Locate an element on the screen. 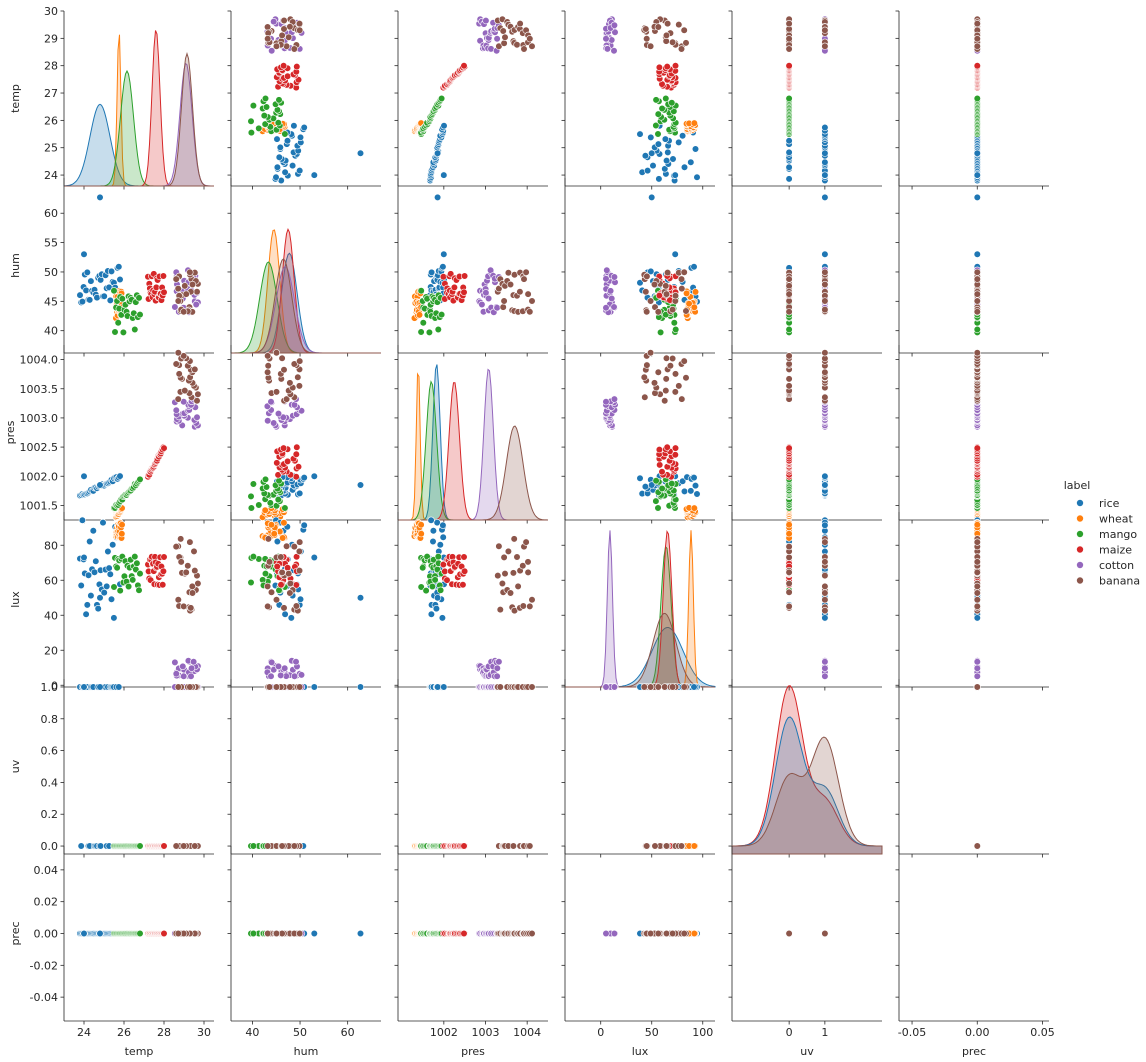 Image resolution: width=1146 pixels, height=1062 pixels. y-tick-label: 20 is located at coordinates (51, 650).